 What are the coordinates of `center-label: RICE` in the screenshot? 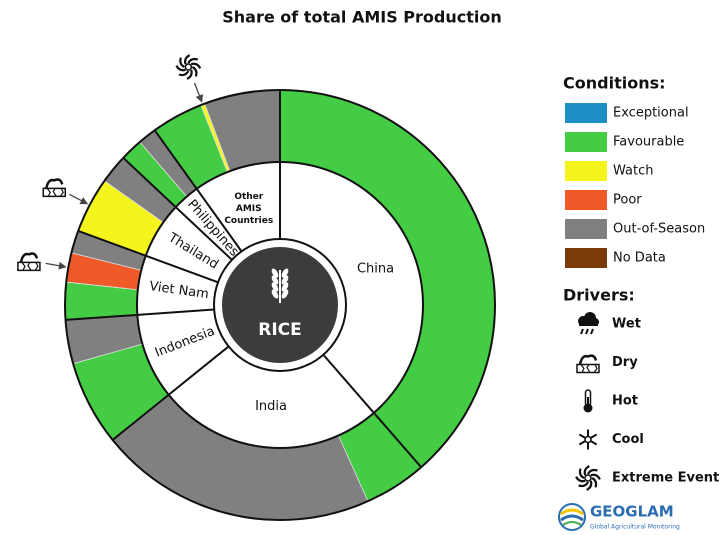 It's located at (280, 330).